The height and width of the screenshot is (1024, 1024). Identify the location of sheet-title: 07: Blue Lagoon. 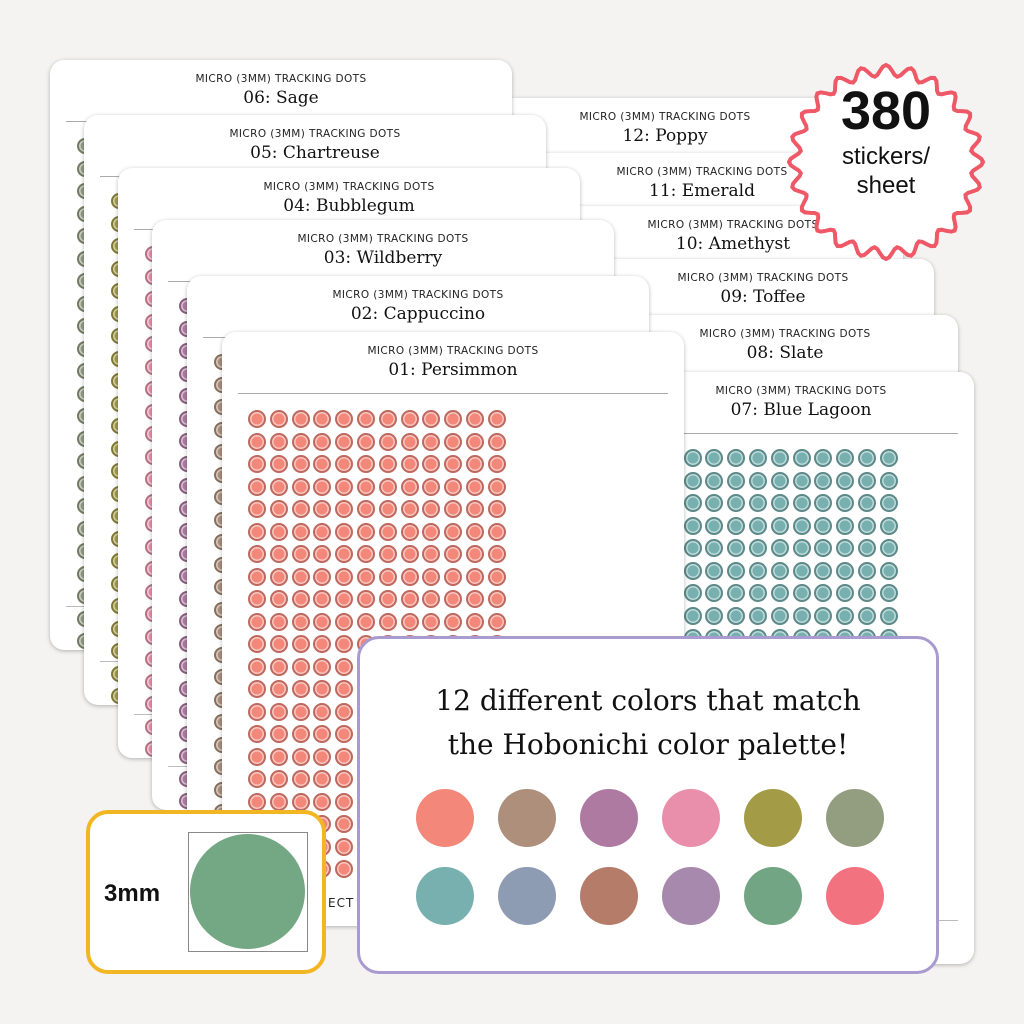
(801, 410).